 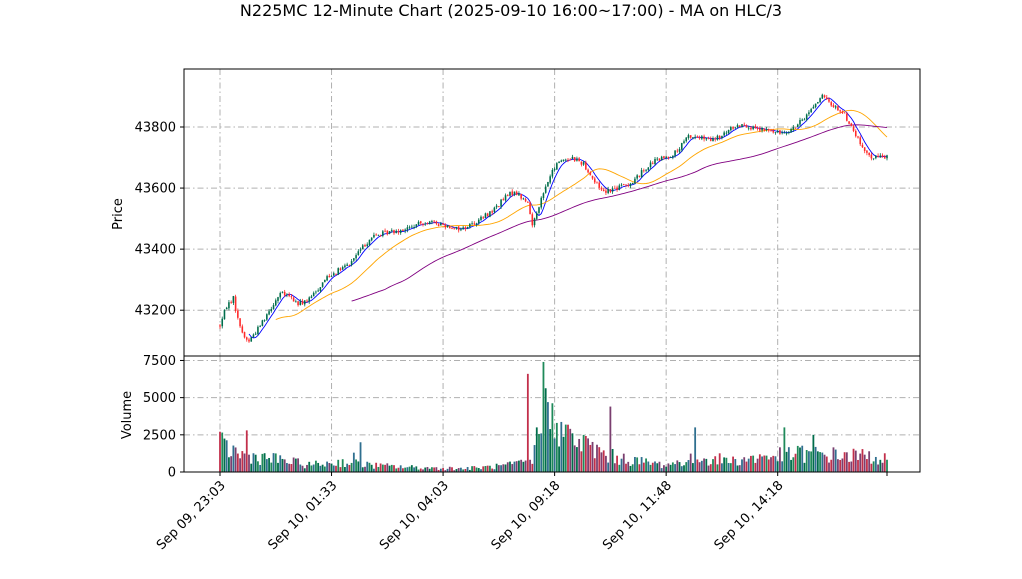 I want to click on volume-tick-label: 0, so click(x=172, y=473).